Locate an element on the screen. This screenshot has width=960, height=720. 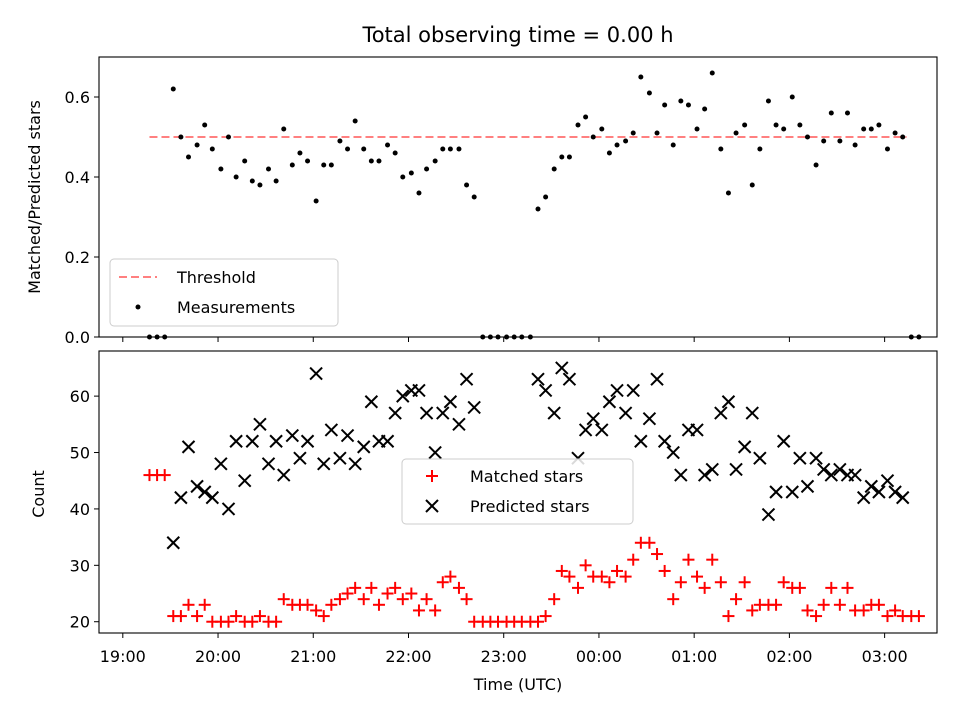
predicted-legend-label: Predicted stars is located at coordinates (530, 506).